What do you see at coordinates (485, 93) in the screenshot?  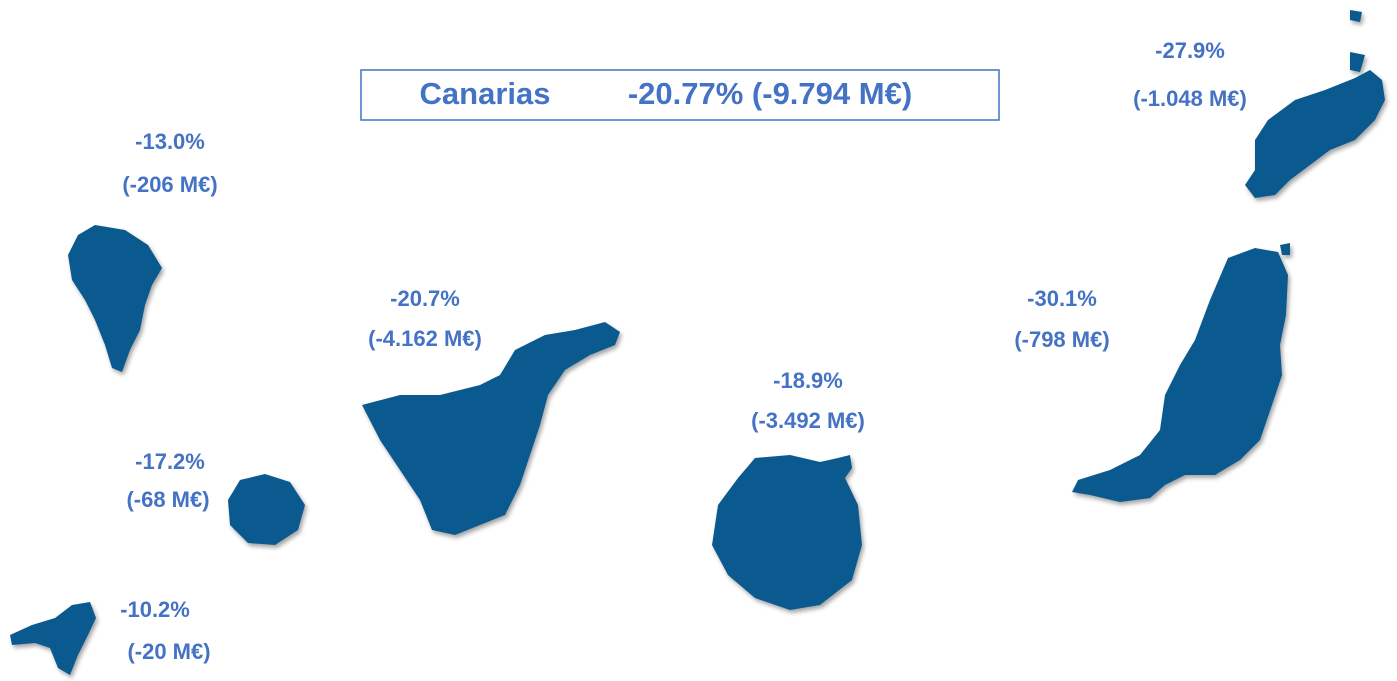 I see `title-region: Canarias` at bounding box center [485, 93].